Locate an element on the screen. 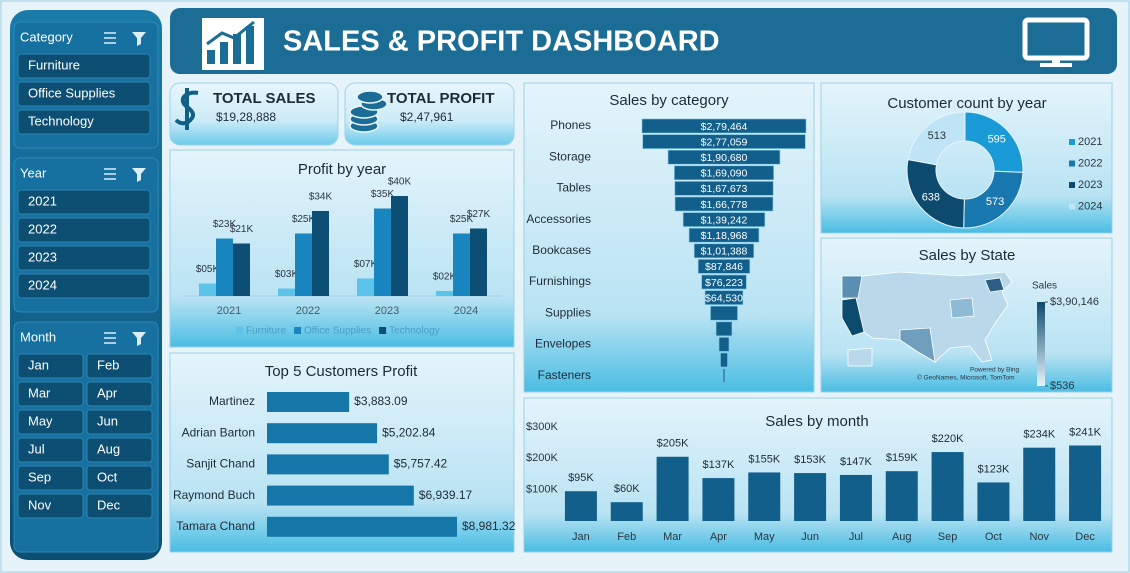  x-tick-label: Aug is located at coordinates (902, 537).